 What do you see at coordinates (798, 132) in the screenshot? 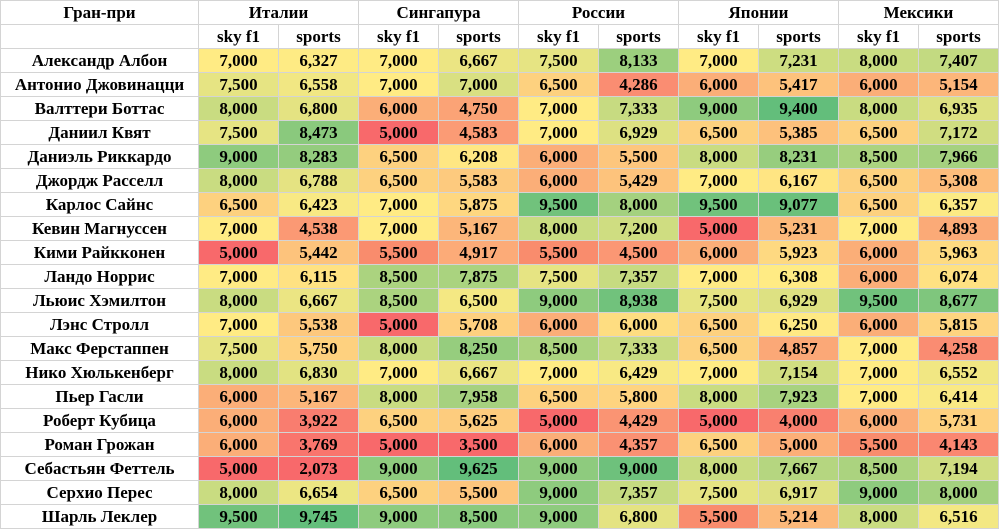
I see `sports-rating-cell: 5,385` at bounding box center [798, 132].